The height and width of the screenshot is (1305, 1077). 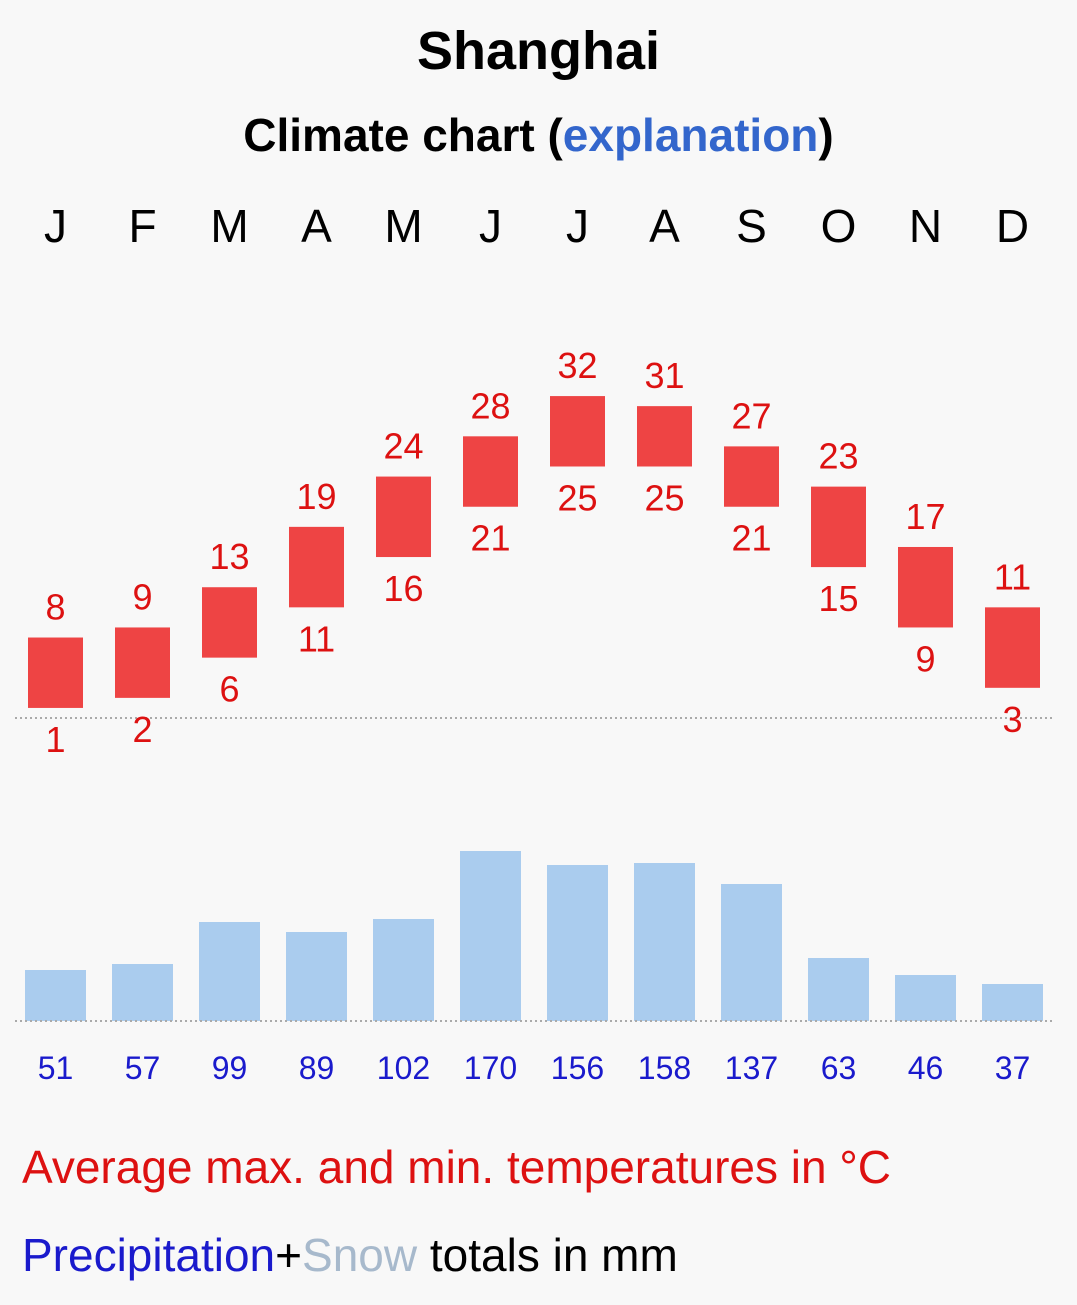 I want to click on min-temperature-label: 9, so click(x=925, y=658).